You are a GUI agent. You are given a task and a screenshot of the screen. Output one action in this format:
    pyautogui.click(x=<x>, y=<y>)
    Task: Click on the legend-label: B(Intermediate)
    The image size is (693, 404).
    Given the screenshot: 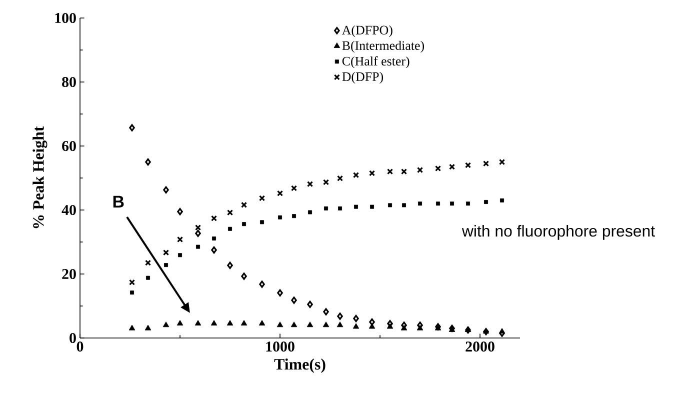 What is the action you would take?
    pyautogui.click(x=383, y=46)
    